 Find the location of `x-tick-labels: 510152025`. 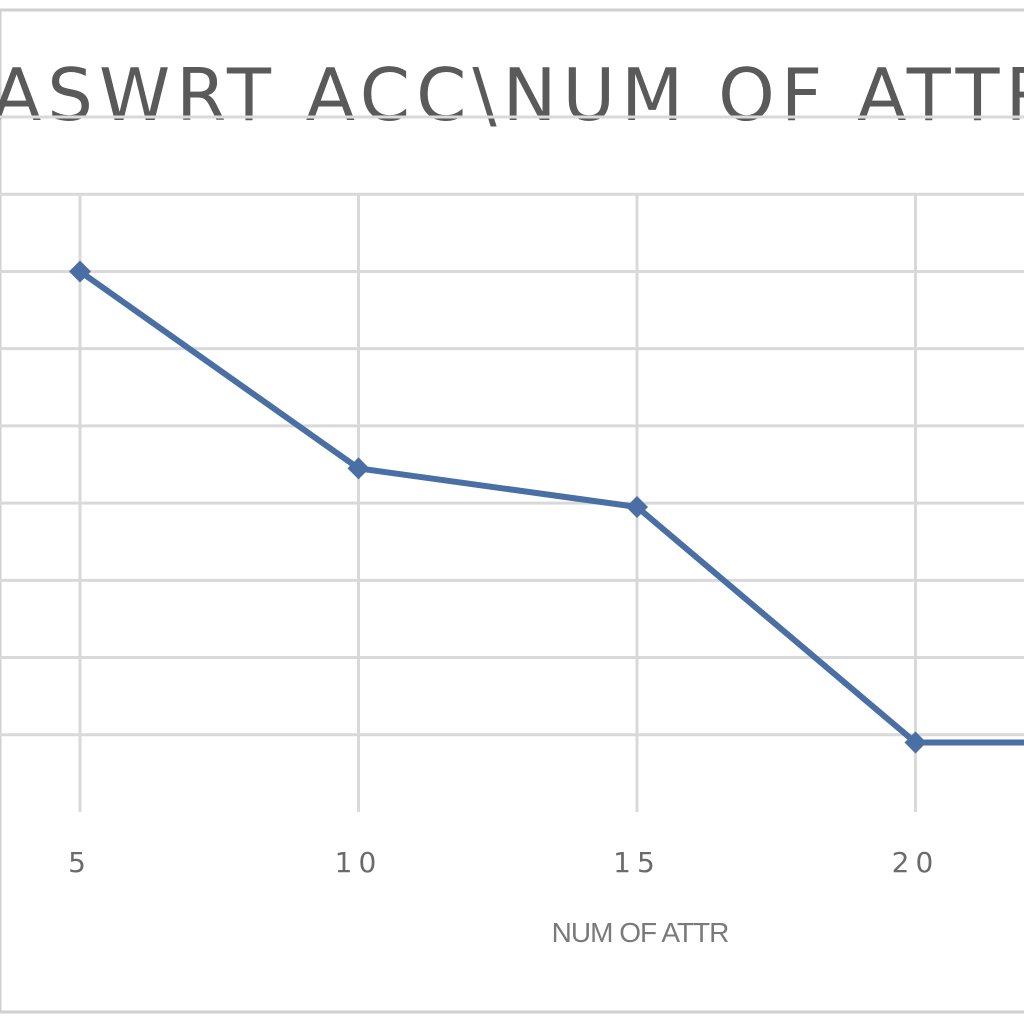

x-tick-labels: 510152025 is located at coordinates (504, 862).